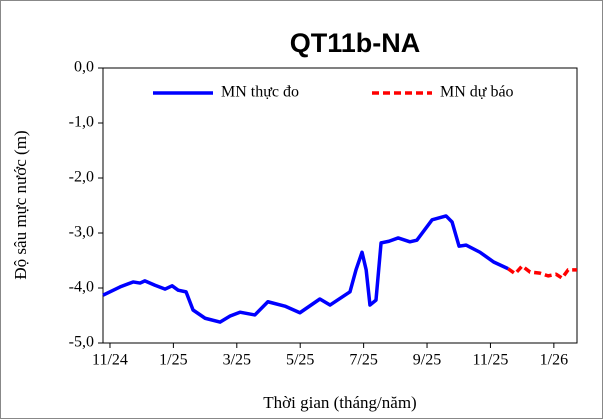 Image resolution: width=603 pixels, height=419 pixels. What do you see at coordinates (110, 360) in the screenshot?
I see `x-tick-label: 11/24` at bounding box center [110, 360].